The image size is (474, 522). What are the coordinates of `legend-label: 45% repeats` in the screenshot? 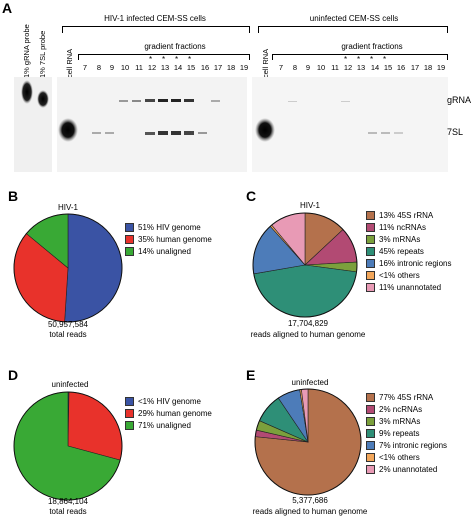 It's located at (401, 251).